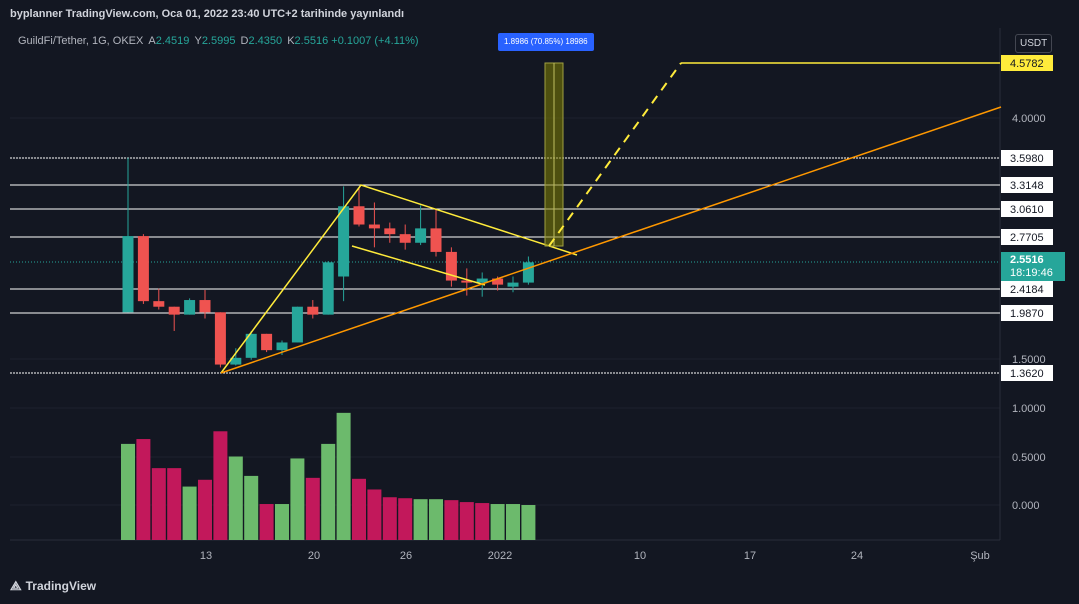 This screenshot has height=604, width=1079. Describe the element at coordinates (152, 41) in the screenshot. I see `open-label: A` at that location.